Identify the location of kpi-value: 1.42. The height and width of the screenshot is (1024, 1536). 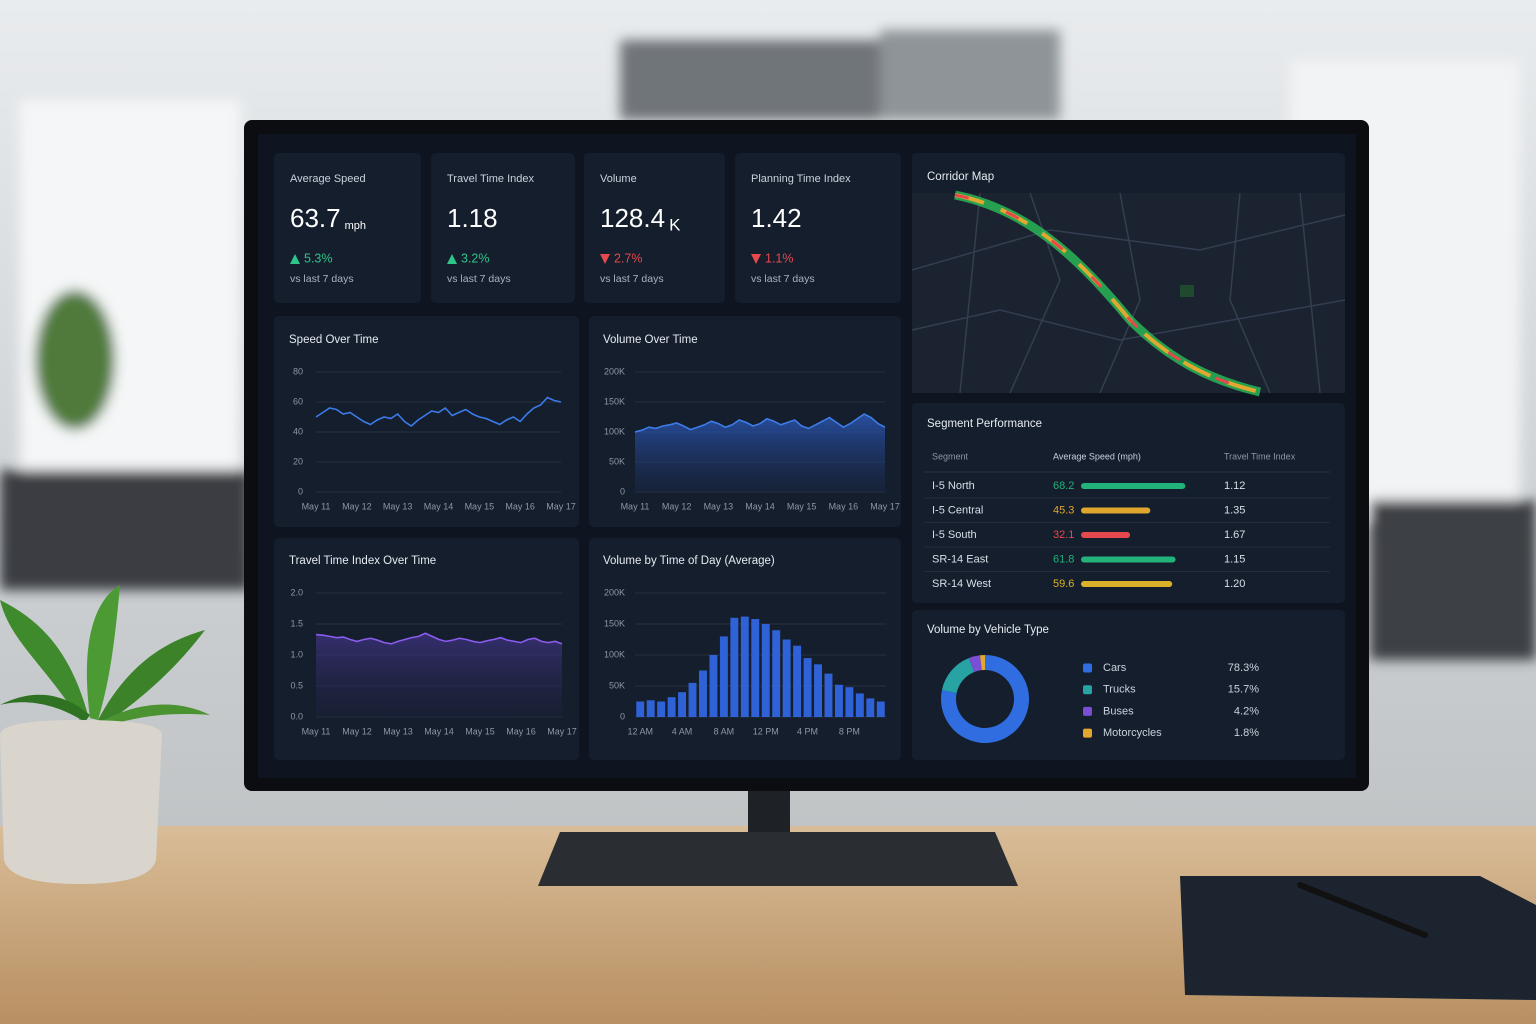
(776, 218).